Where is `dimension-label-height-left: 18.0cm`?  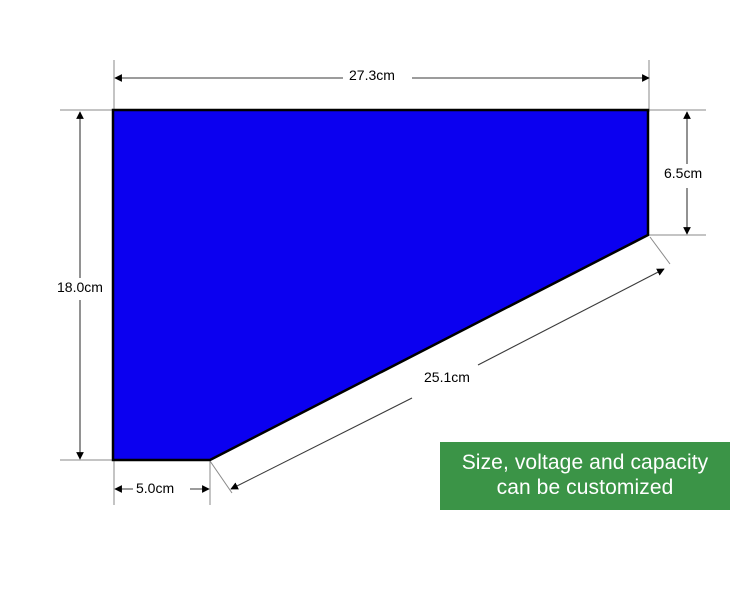
dimension-label-height-left: 18.0cm is located at coordinates (80, 287).